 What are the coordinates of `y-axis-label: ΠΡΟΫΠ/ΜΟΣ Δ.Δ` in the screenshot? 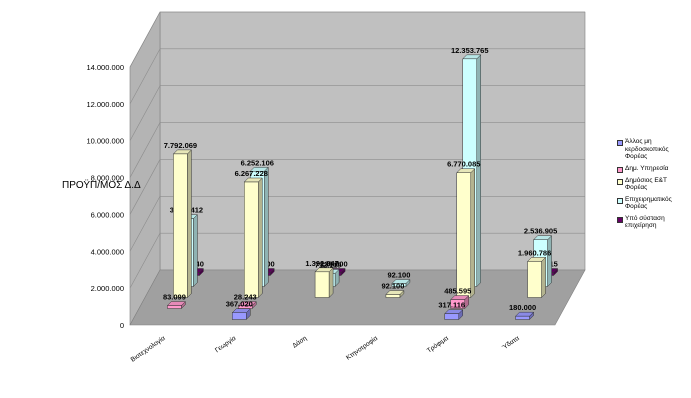 It's located at (101, 185).